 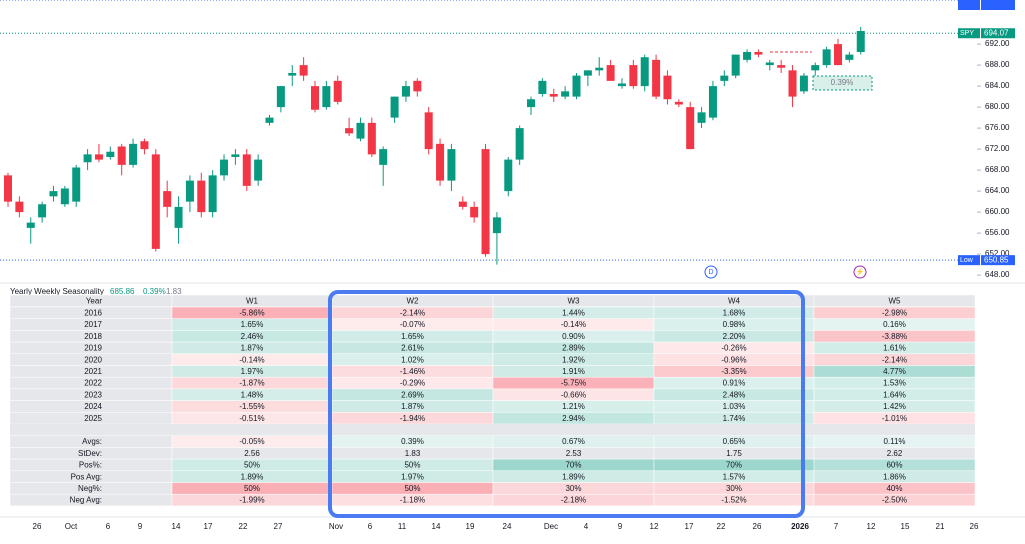 What do you see at coordinates (997, 232) in the screenshot?
I see `y-tick-label: 656.00` at bounding box center [997, 232].